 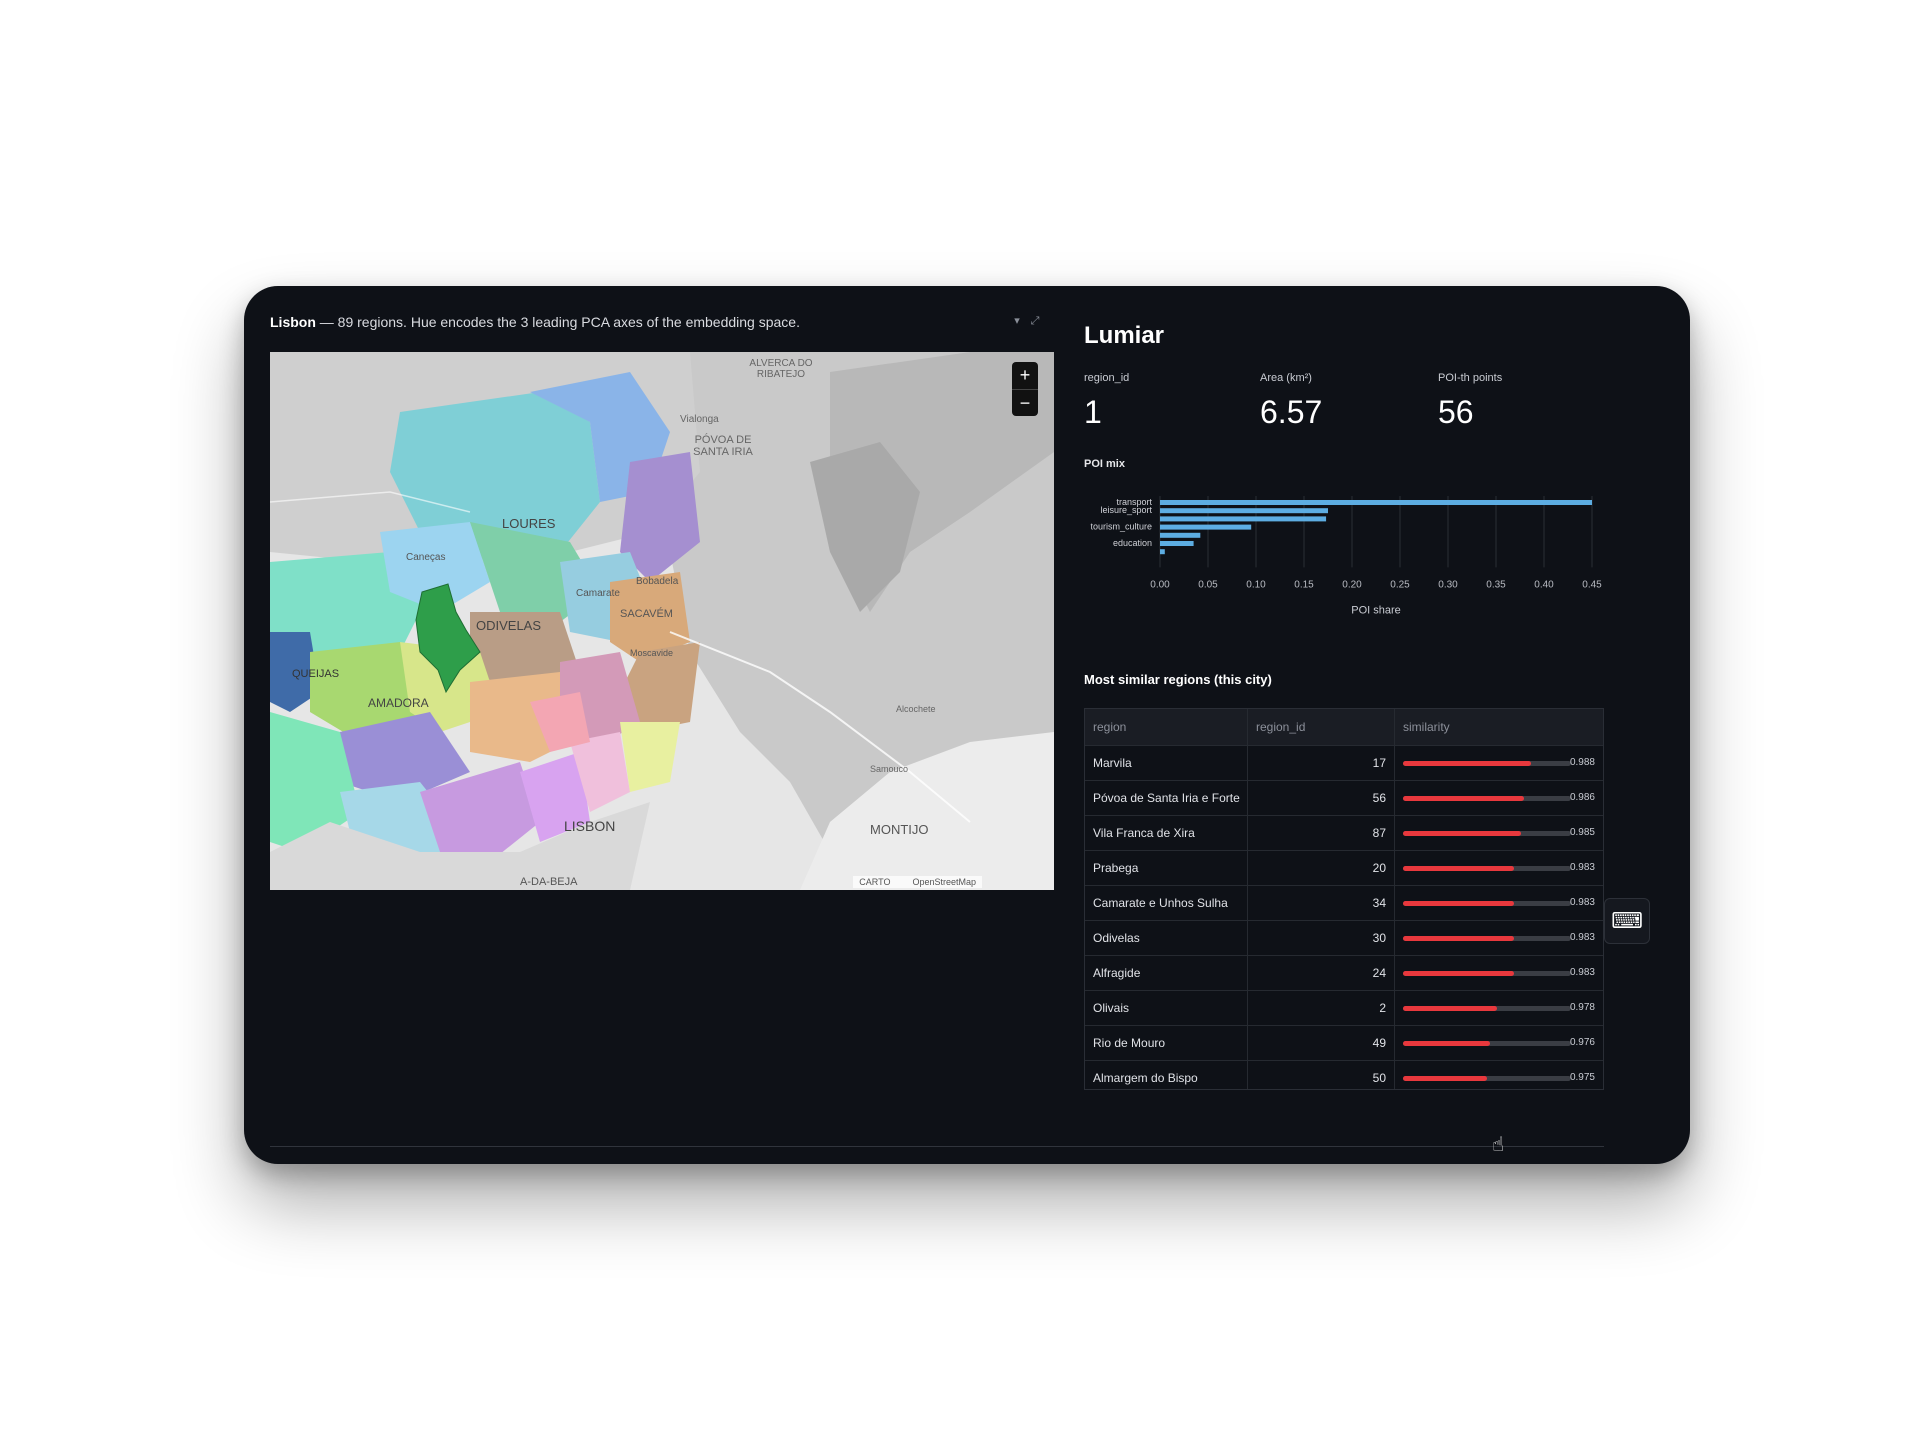 I want to click on similarity-value: 0.975, so click(x=1582, y=1077).